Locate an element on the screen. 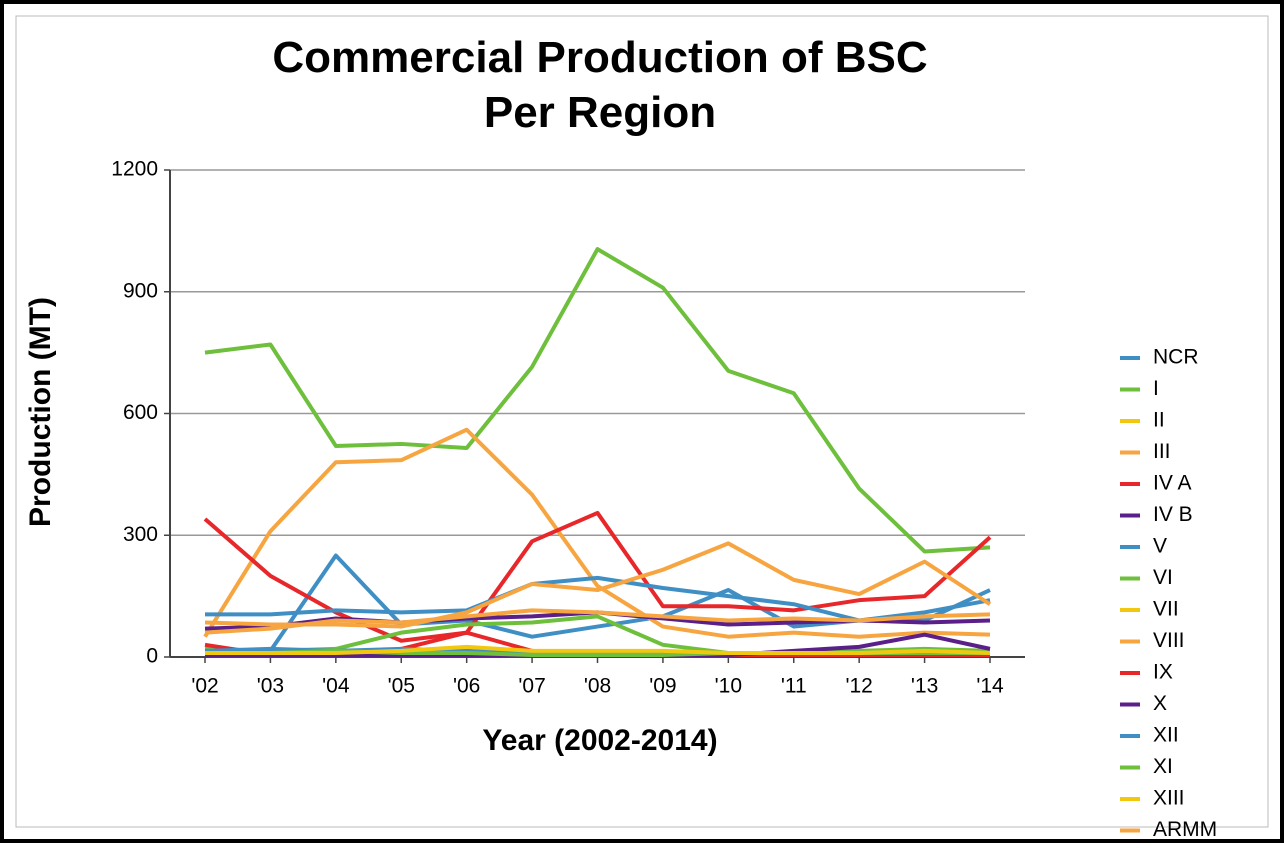 This screenshot has width=1284, height=848. legend-label: IV B is located at coordinates (1173, 514).